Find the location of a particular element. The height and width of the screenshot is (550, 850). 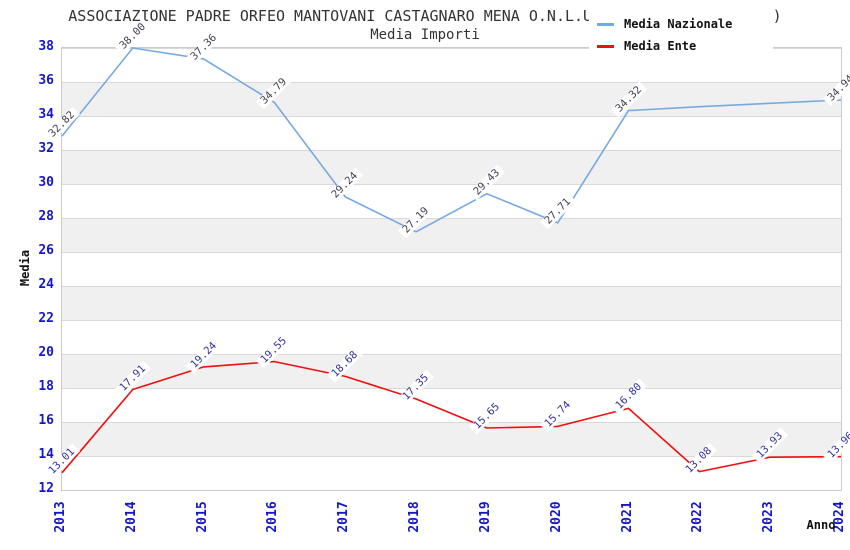

chart-subtitle: Media Importi is located at coordinates (425, 35).